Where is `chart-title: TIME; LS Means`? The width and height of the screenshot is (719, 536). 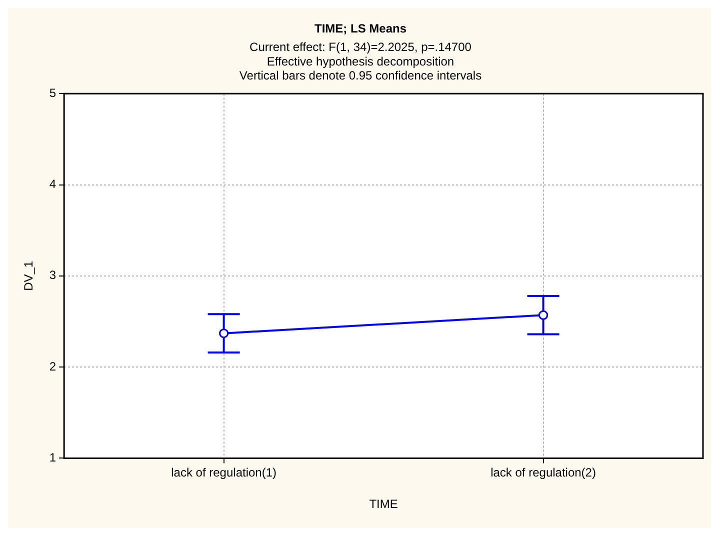
chart-title: TIME; LS Means is located at coordinates (360, 29).